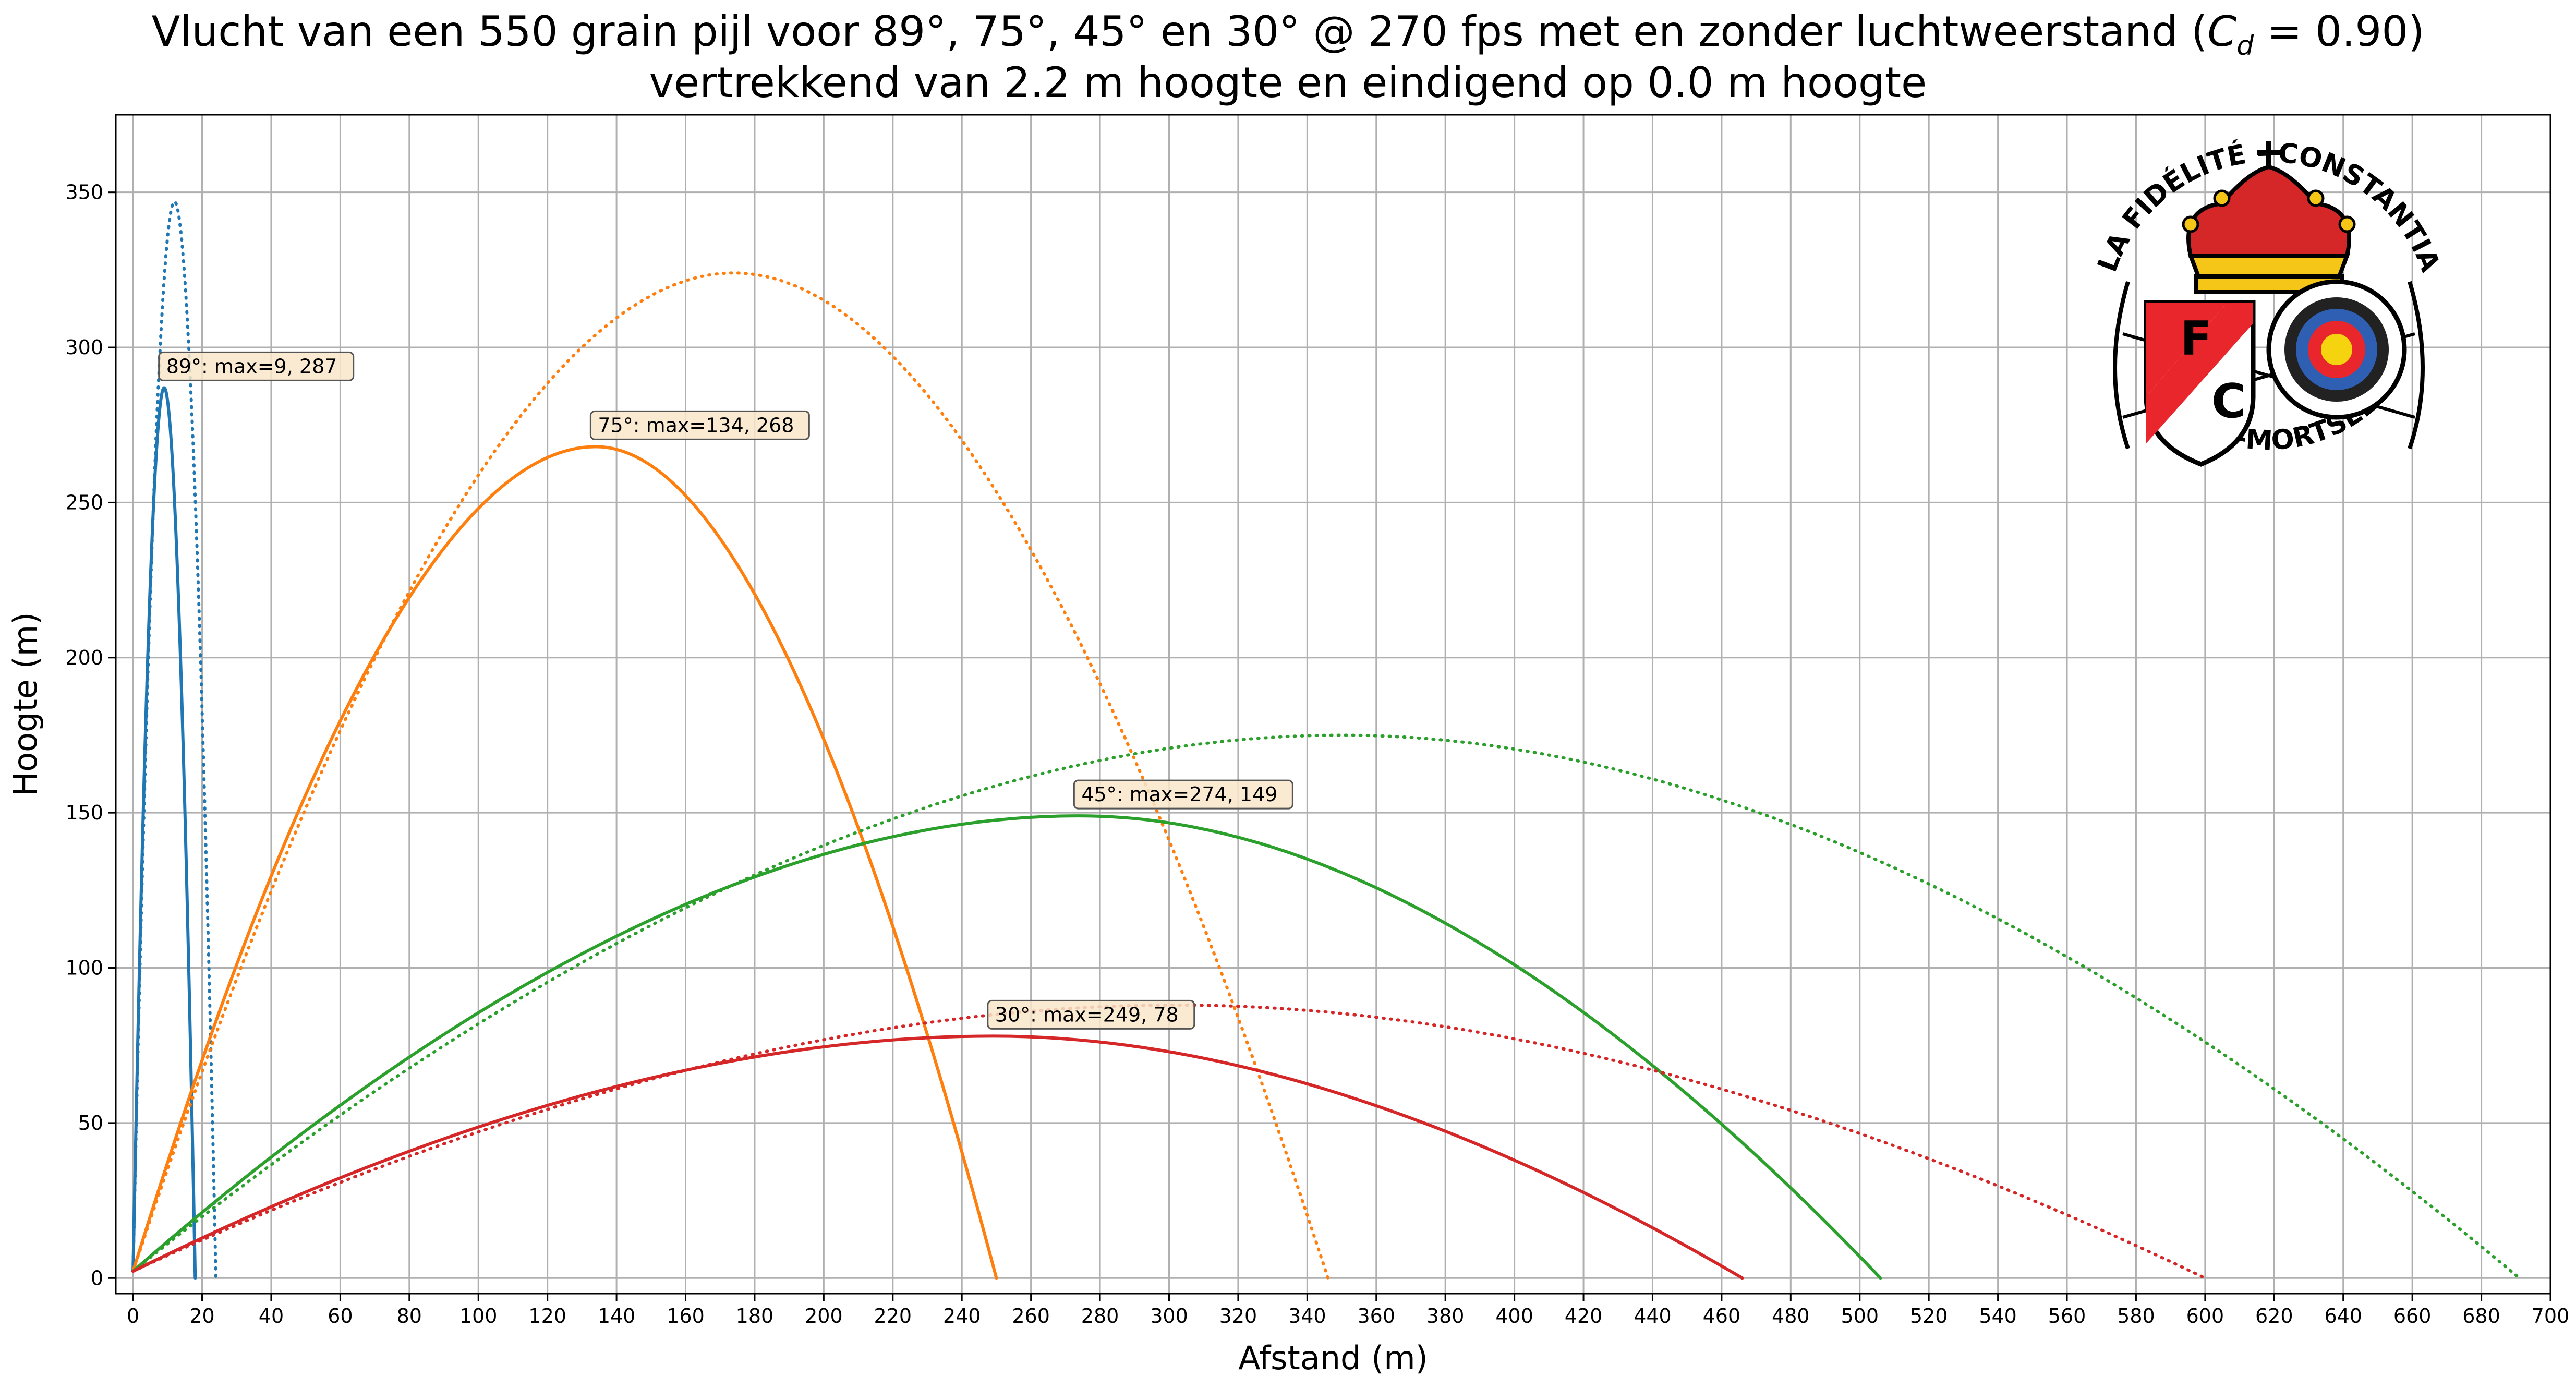 Image resolution: width=2576 pixels, height=1388 pixels. Describe the element at coordinates (696, 426) in the screenshot. I see `annotation-label: 75°: max=134, 268` at that location.